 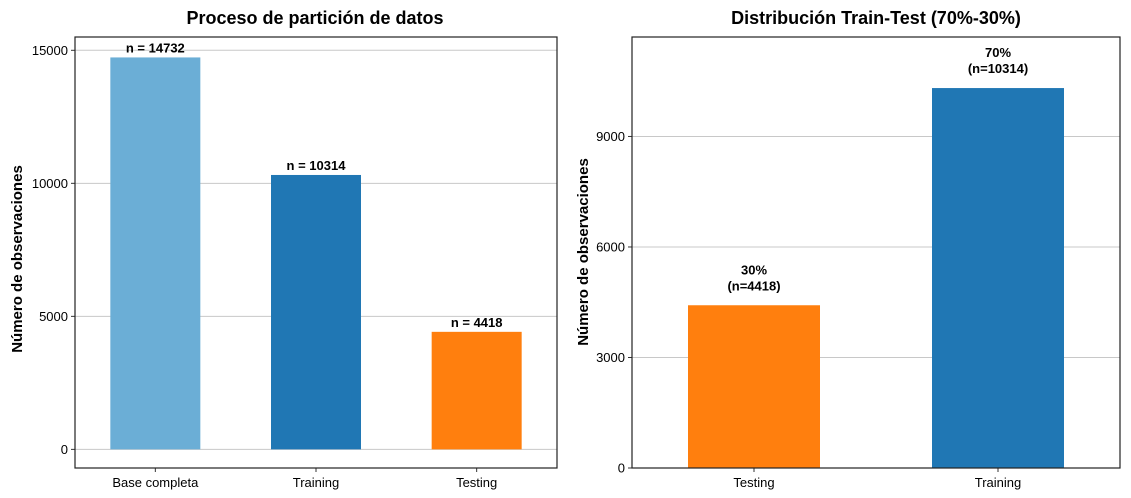 I want to click on chart-title: Distribución Train-Test (70%-30%), so click(x=876, y=18).